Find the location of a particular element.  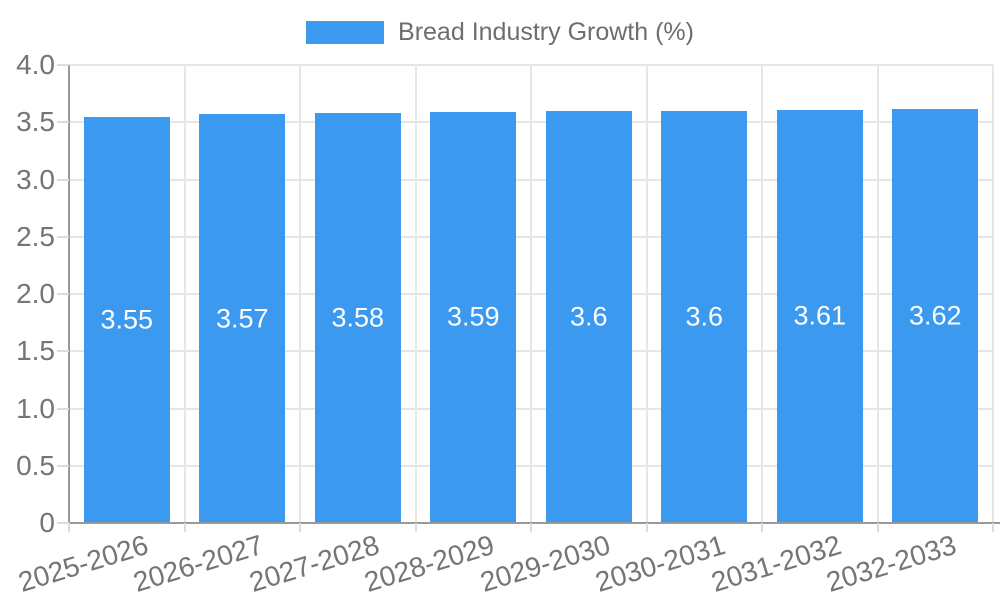

bar: 3.59 is located at coordinates (473, 317).